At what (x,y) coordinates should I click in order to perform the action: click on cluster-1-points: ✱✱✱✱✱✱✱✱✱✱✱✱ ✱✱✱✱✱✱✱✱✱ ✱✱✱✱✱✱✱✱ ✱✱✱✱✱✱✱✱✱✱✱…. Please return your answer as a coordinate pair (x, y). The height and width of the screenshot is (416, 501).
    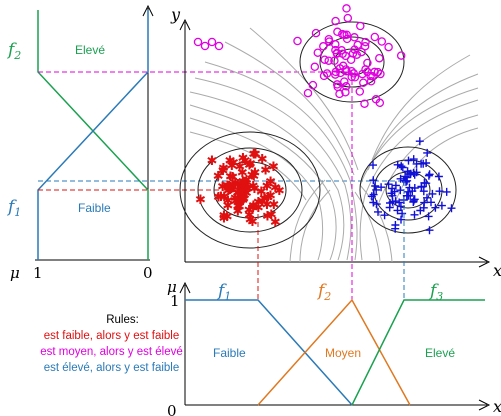
    Looking at the image, I should click on (240, 188).